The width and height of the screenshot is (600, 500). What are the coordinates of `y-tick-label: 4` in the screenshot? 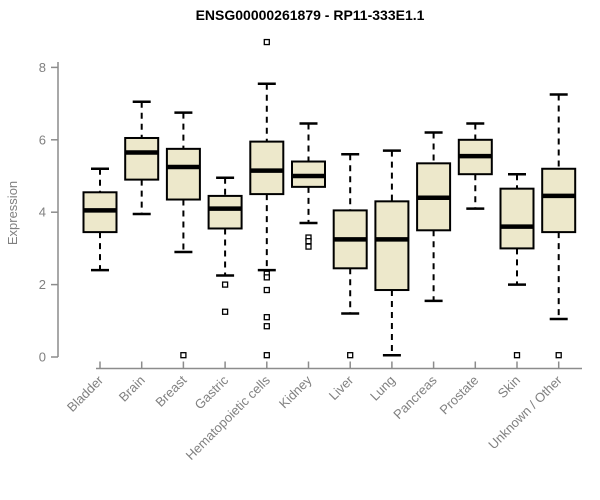 It's located at (42, 212).